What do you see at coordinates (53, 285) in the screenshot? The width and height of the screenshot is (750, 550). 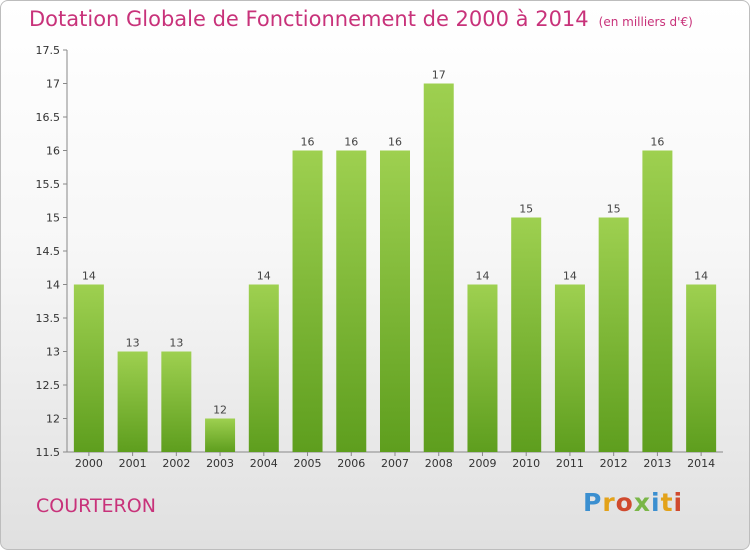 I see `y-tick-label: 14` at bounding box center [53, 285].